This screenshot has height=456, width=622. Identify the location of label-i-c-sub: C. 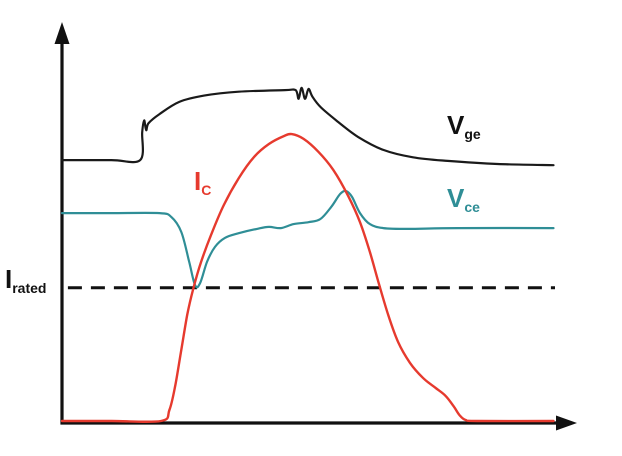
(206, 190).